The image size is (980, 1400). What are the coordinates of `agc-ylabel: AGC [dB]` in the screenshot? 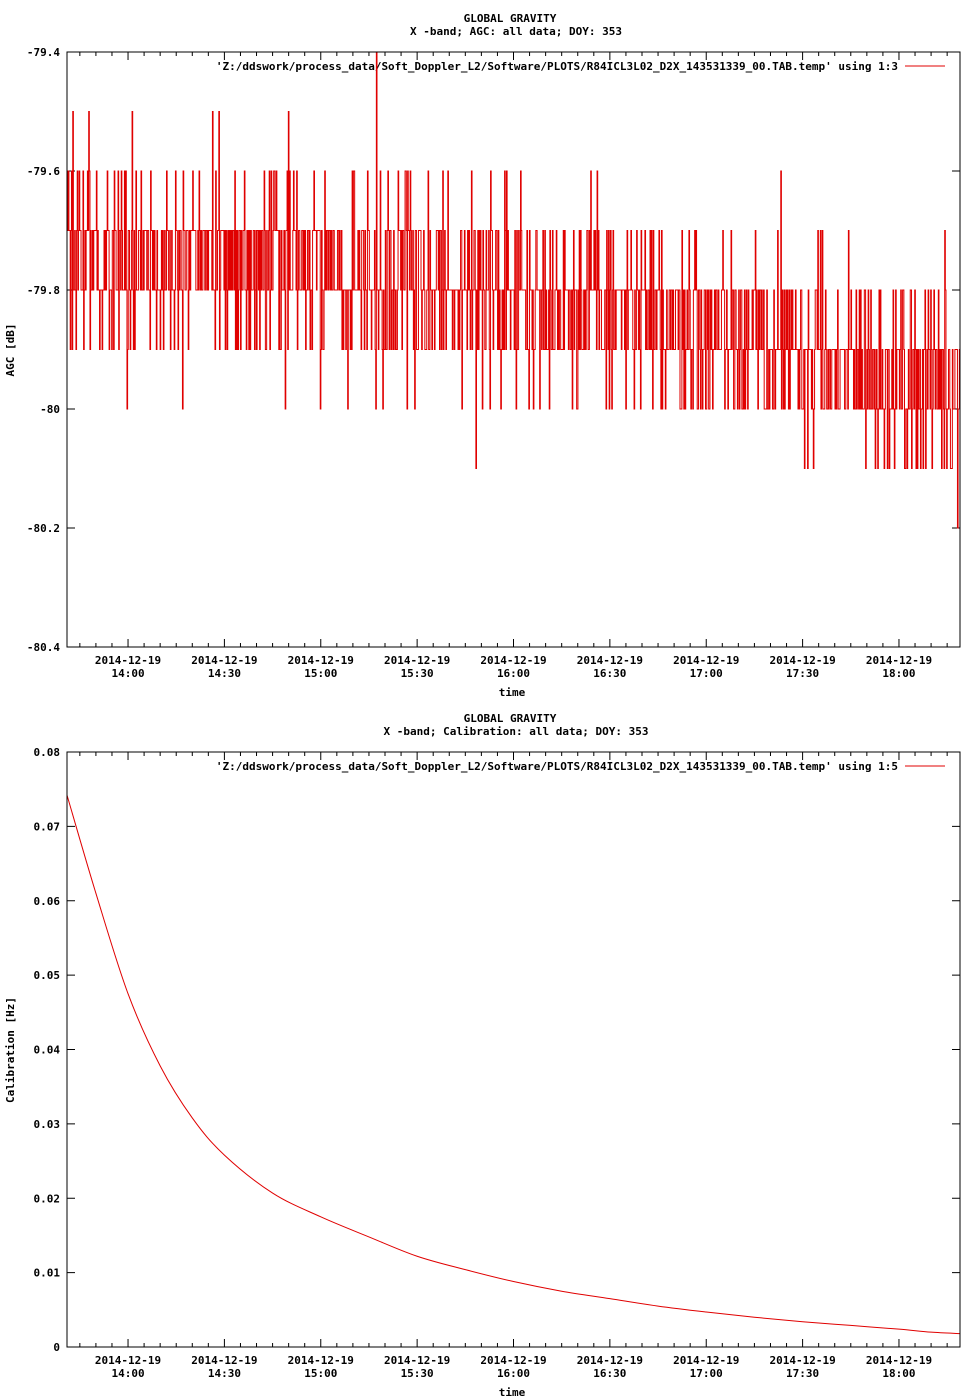 It's located at (10, 350).